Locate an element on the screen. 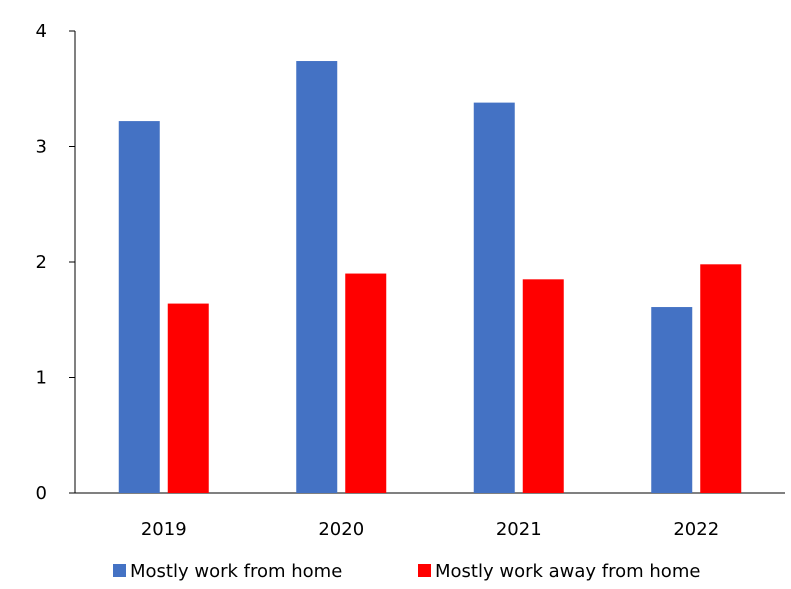 The height and width of the screenshot is (589, 791). bar-work-away-from-home-2022 is located at coordinates (721, 378).